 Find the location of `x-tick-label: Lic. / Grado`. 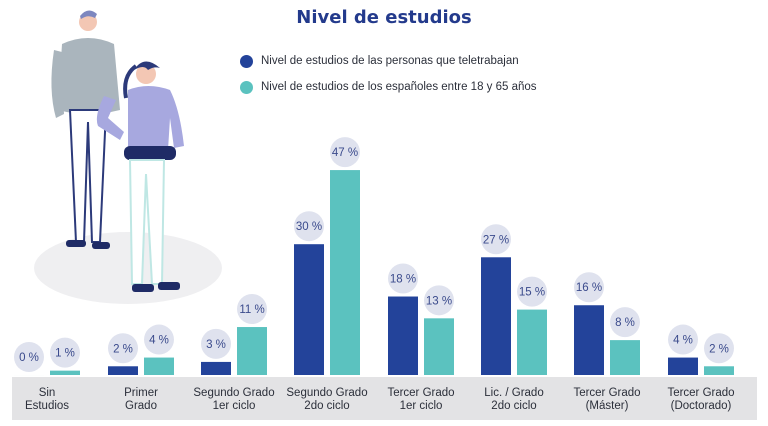

x-tick-label: Lic. / Grado is located at coordinates (513, 393).